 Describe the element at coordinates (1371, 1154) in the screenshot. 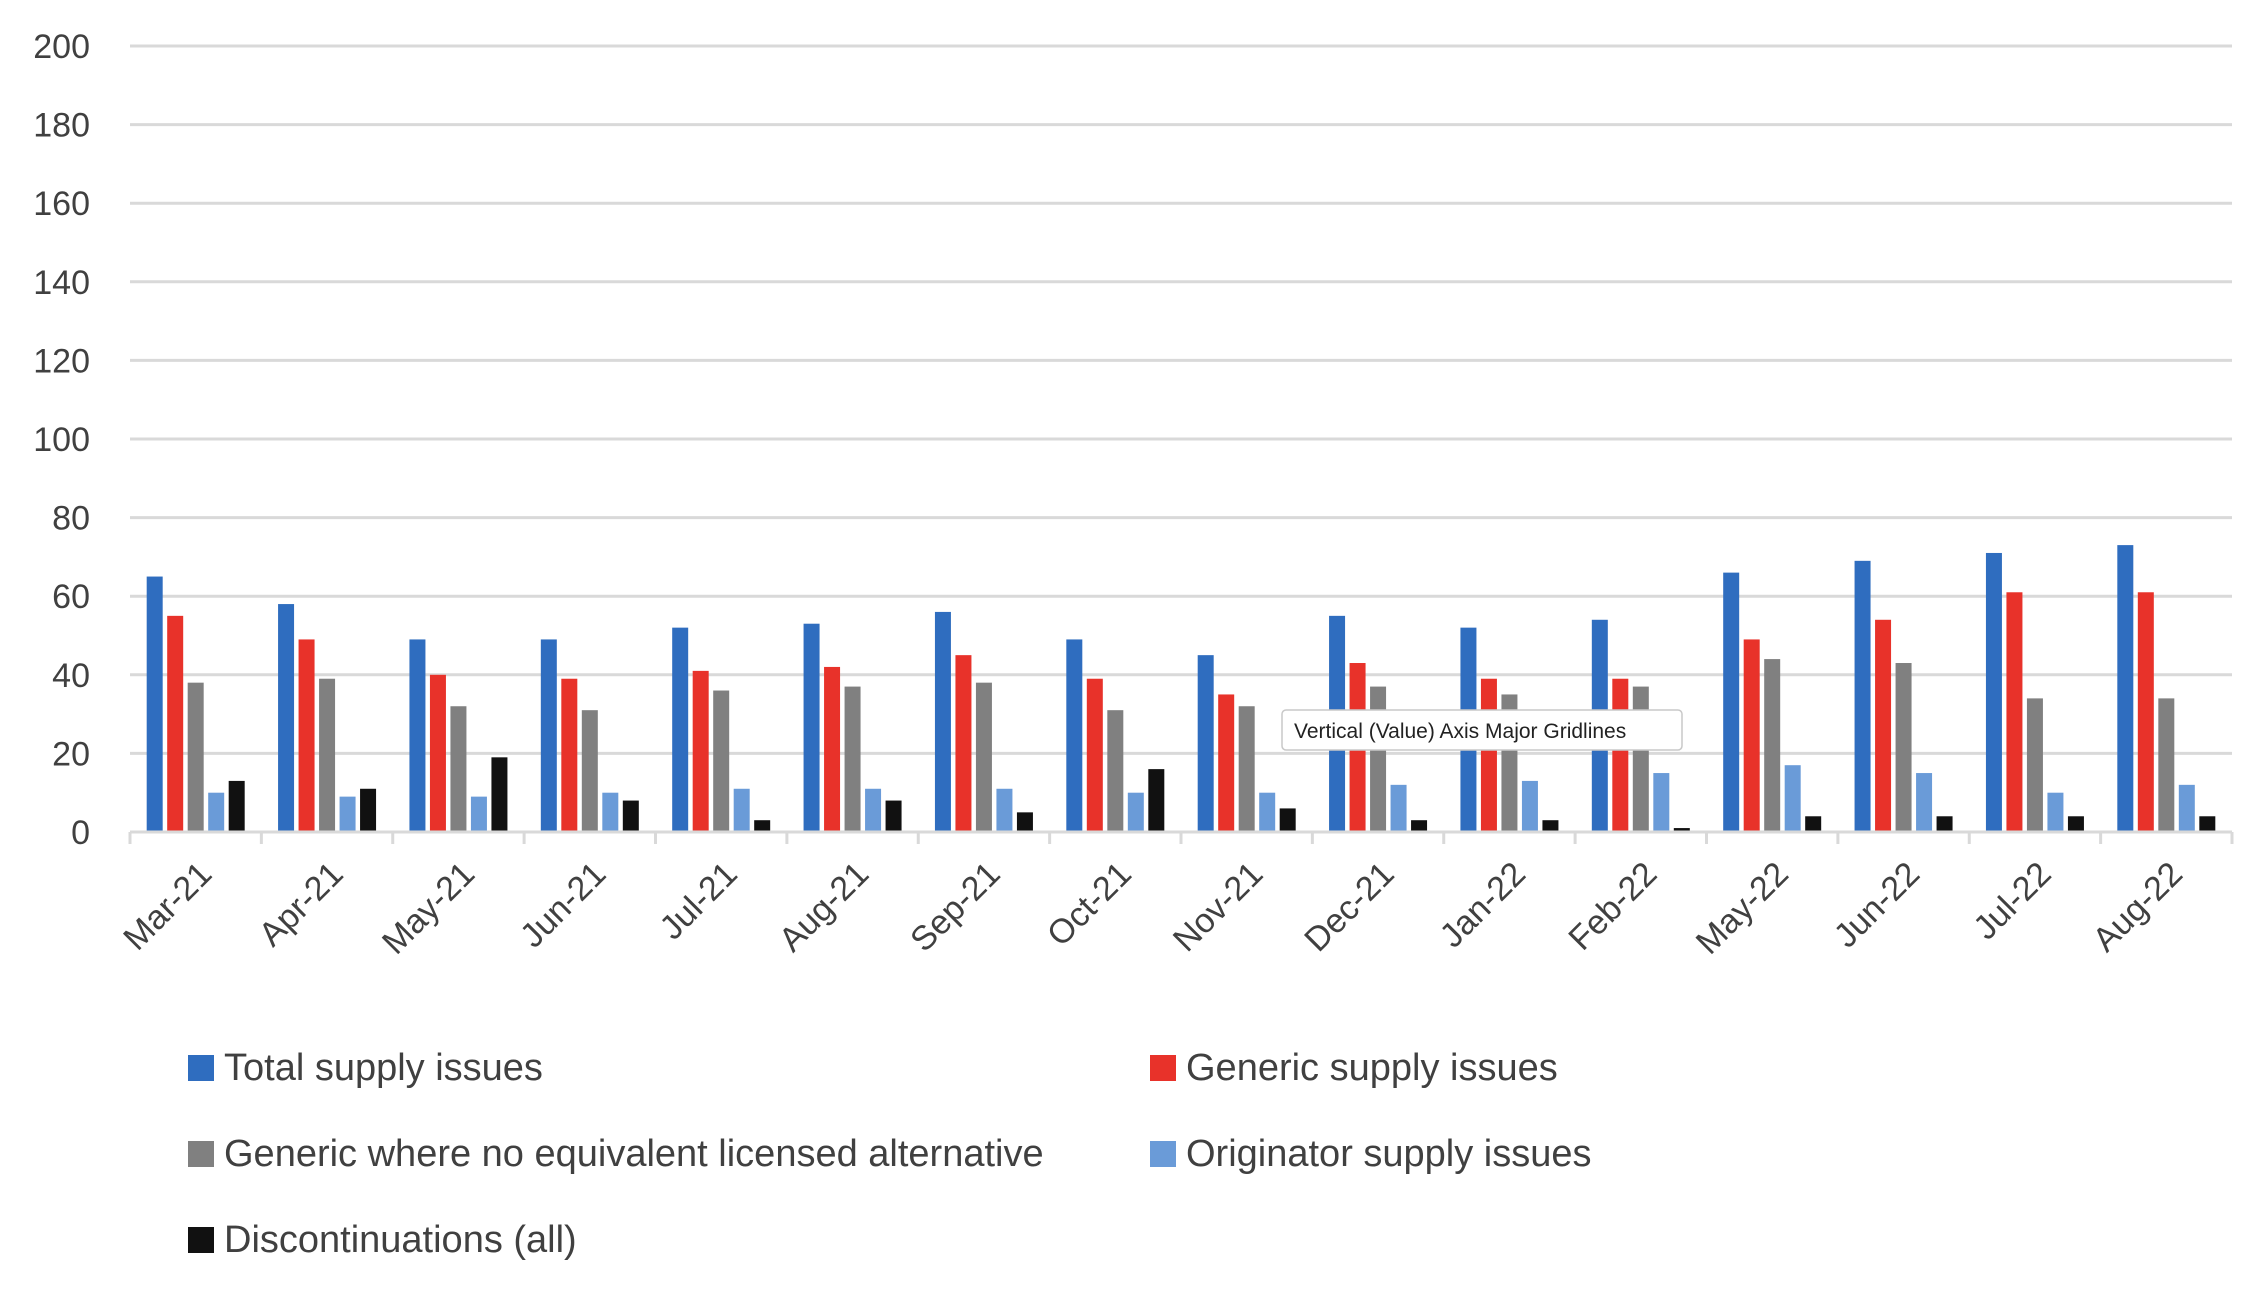

I see `legend-item: Originator supply issues` at that location.